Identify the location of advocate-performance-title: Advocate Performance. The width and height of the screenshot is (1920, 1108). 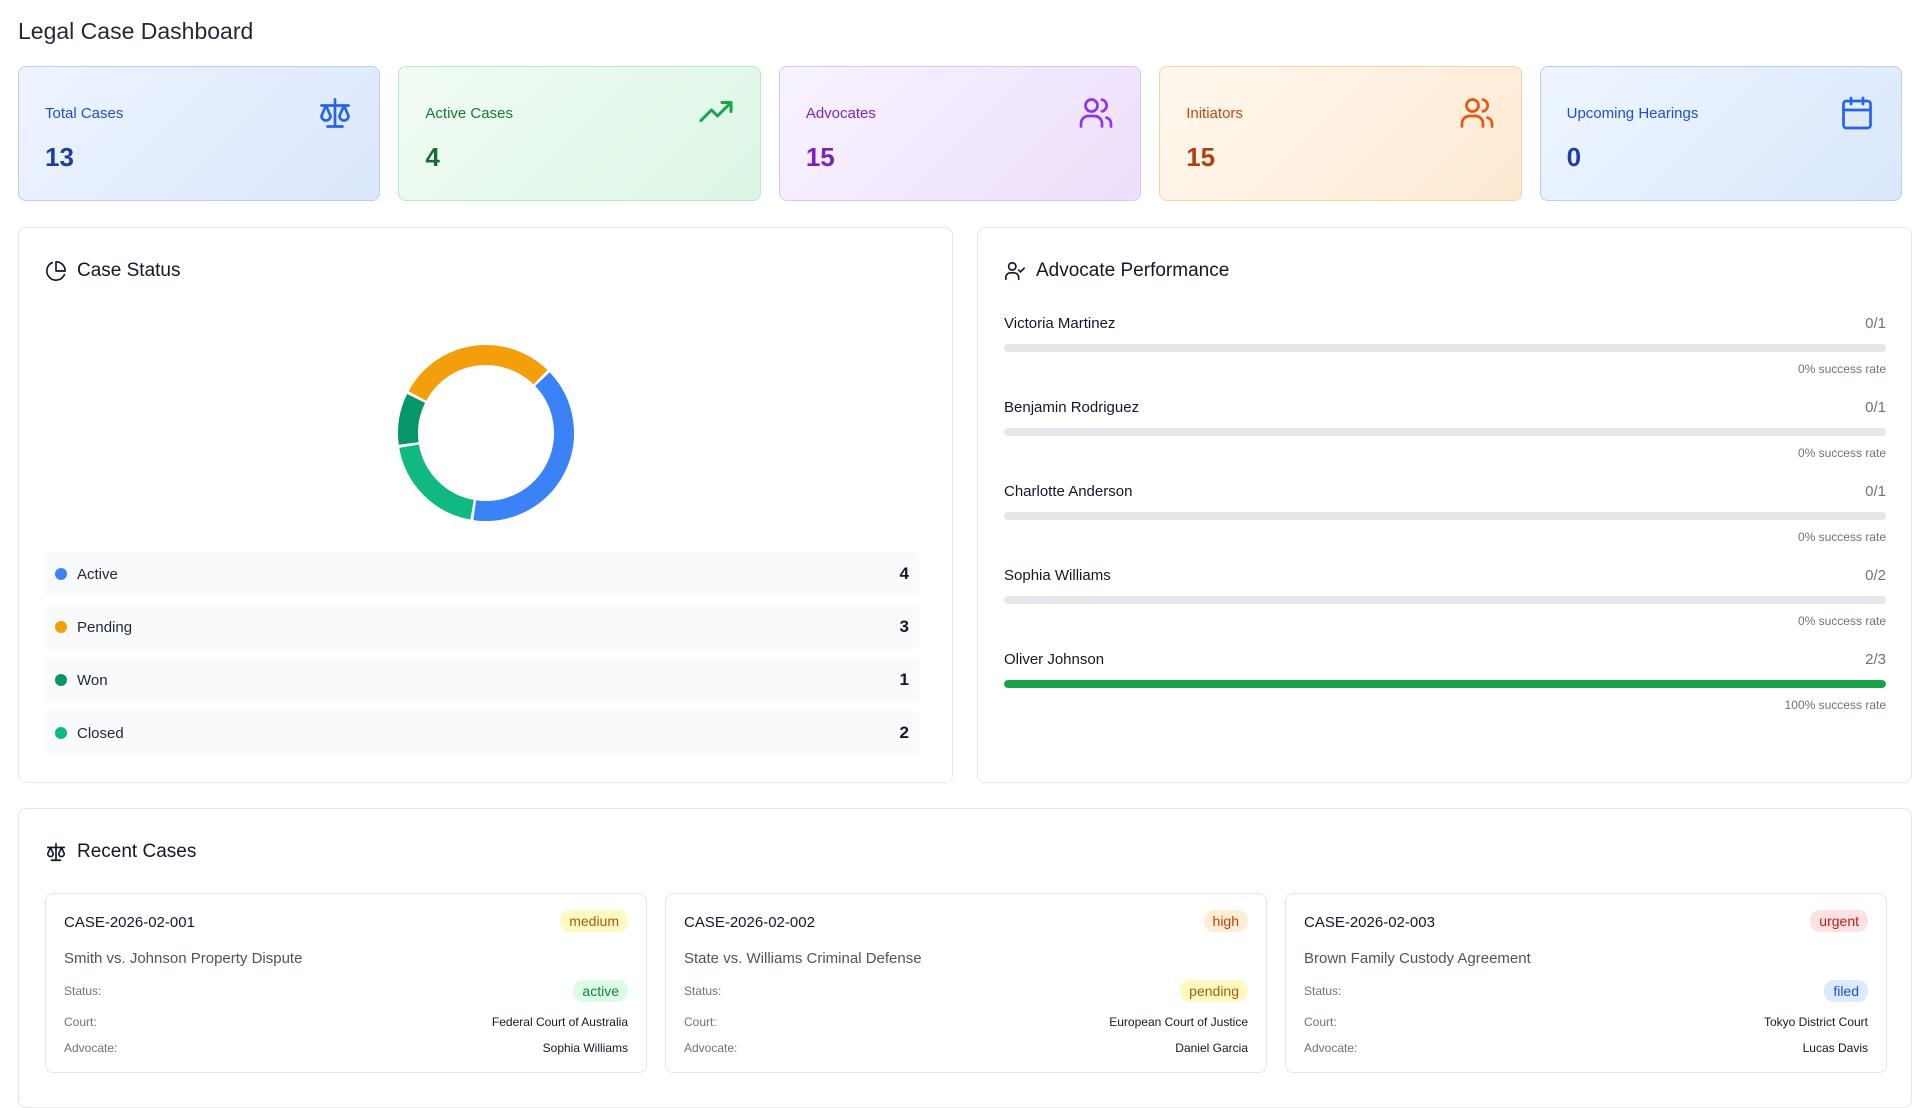
(1116, 271).